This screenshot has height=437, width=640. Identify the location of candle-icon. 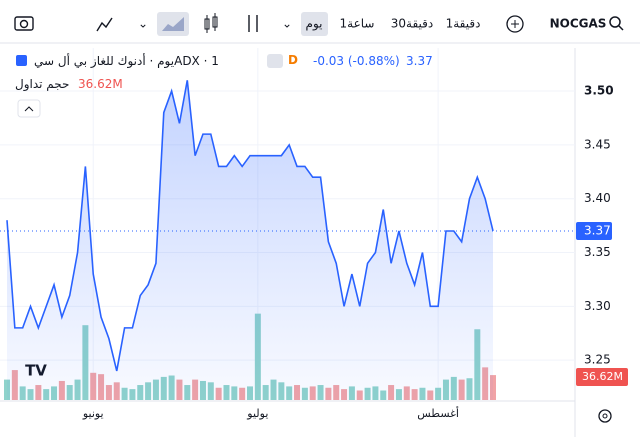
(211, 23).